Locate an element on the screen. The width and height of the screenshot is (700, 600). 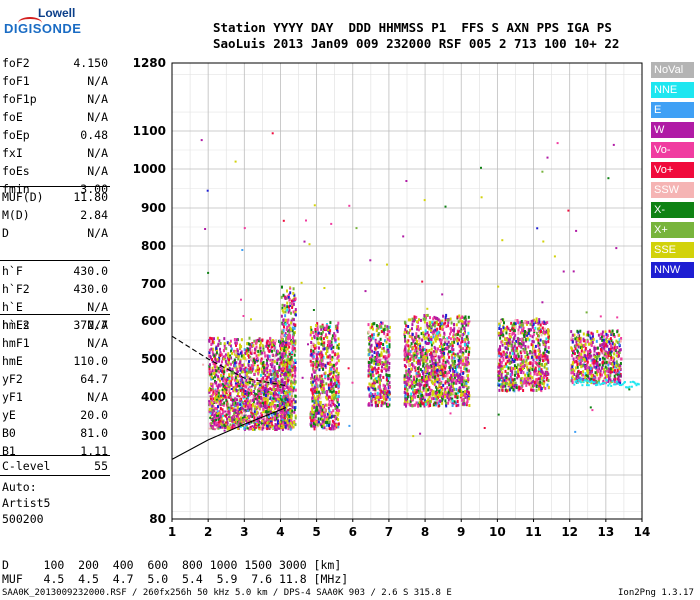
scaled-value: 3.00 is located at coordinates (94, 189).